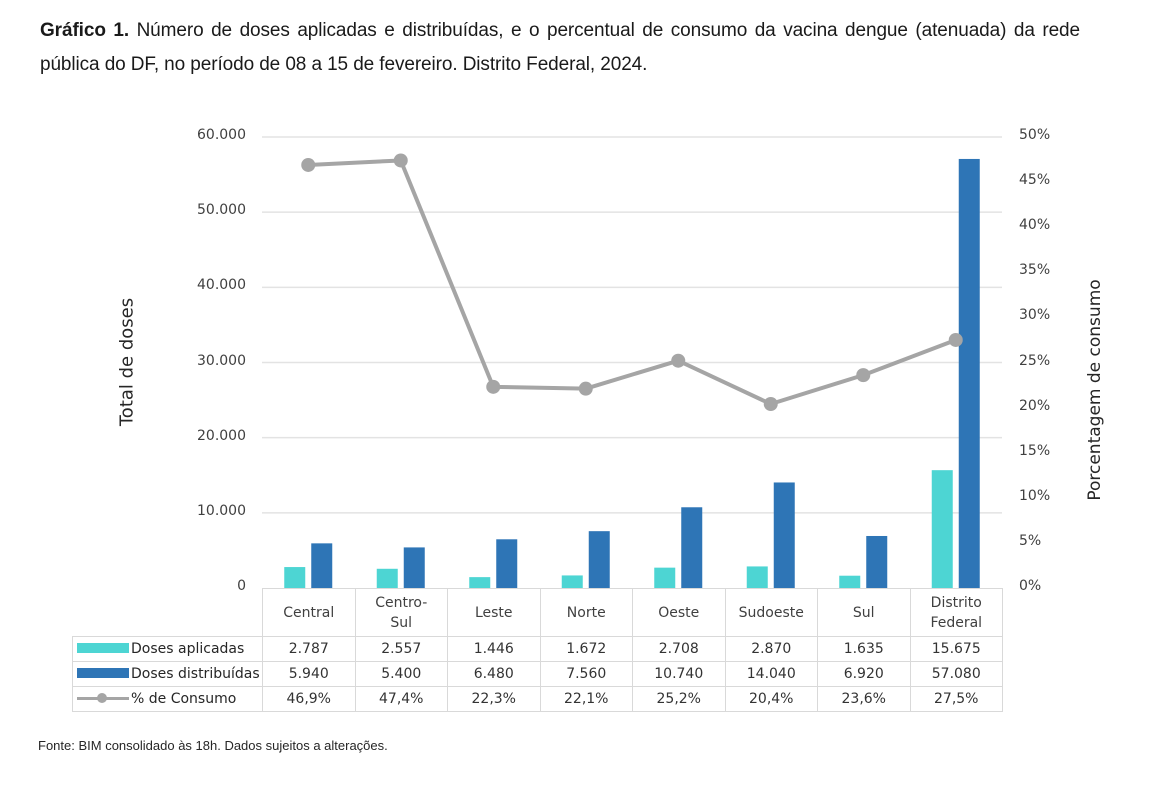 This screenshot has height=800, width=1152. I want to click on data-label: 2.557, so click(401, 649).